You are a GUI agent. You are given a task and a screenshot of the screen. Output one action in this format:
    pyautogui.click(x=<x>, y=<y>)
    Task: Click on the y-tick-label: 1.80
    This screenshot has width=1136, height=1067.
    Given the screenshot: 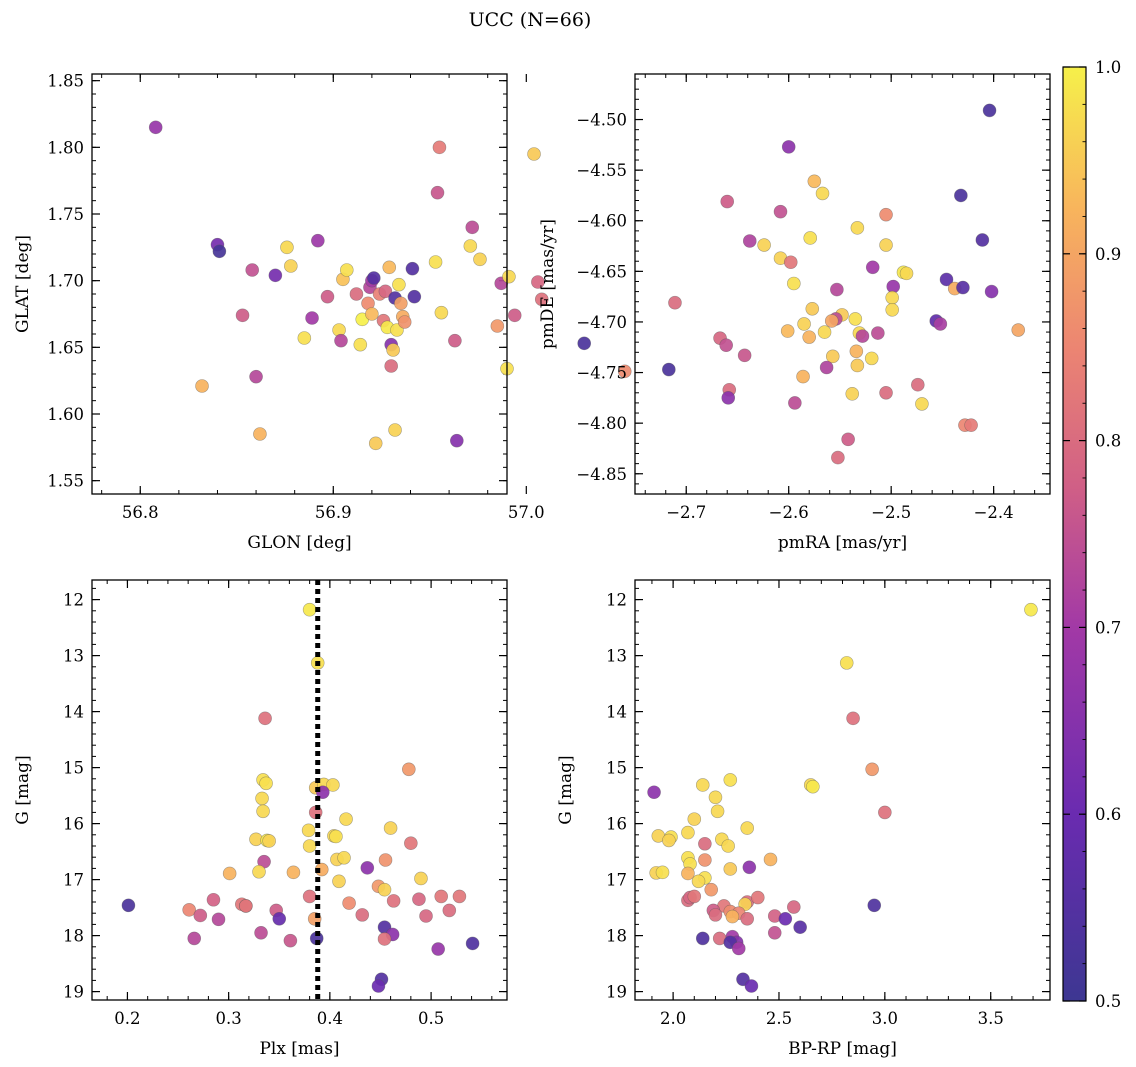 What is the action you would take?
    pyautogui.click(x=65, y=147)
    